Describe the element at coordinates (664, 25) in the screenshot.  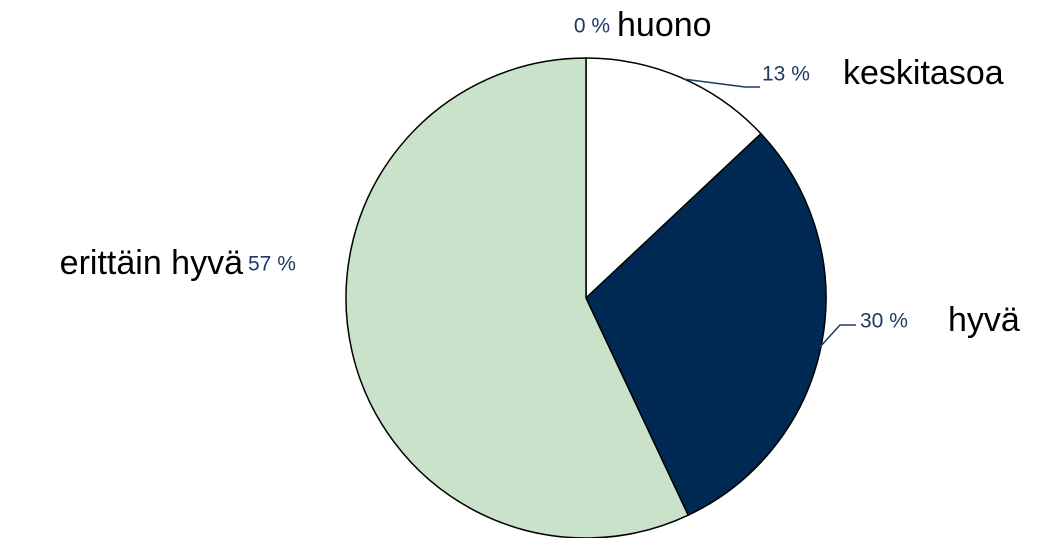
I see `category-label: huono` at that location.